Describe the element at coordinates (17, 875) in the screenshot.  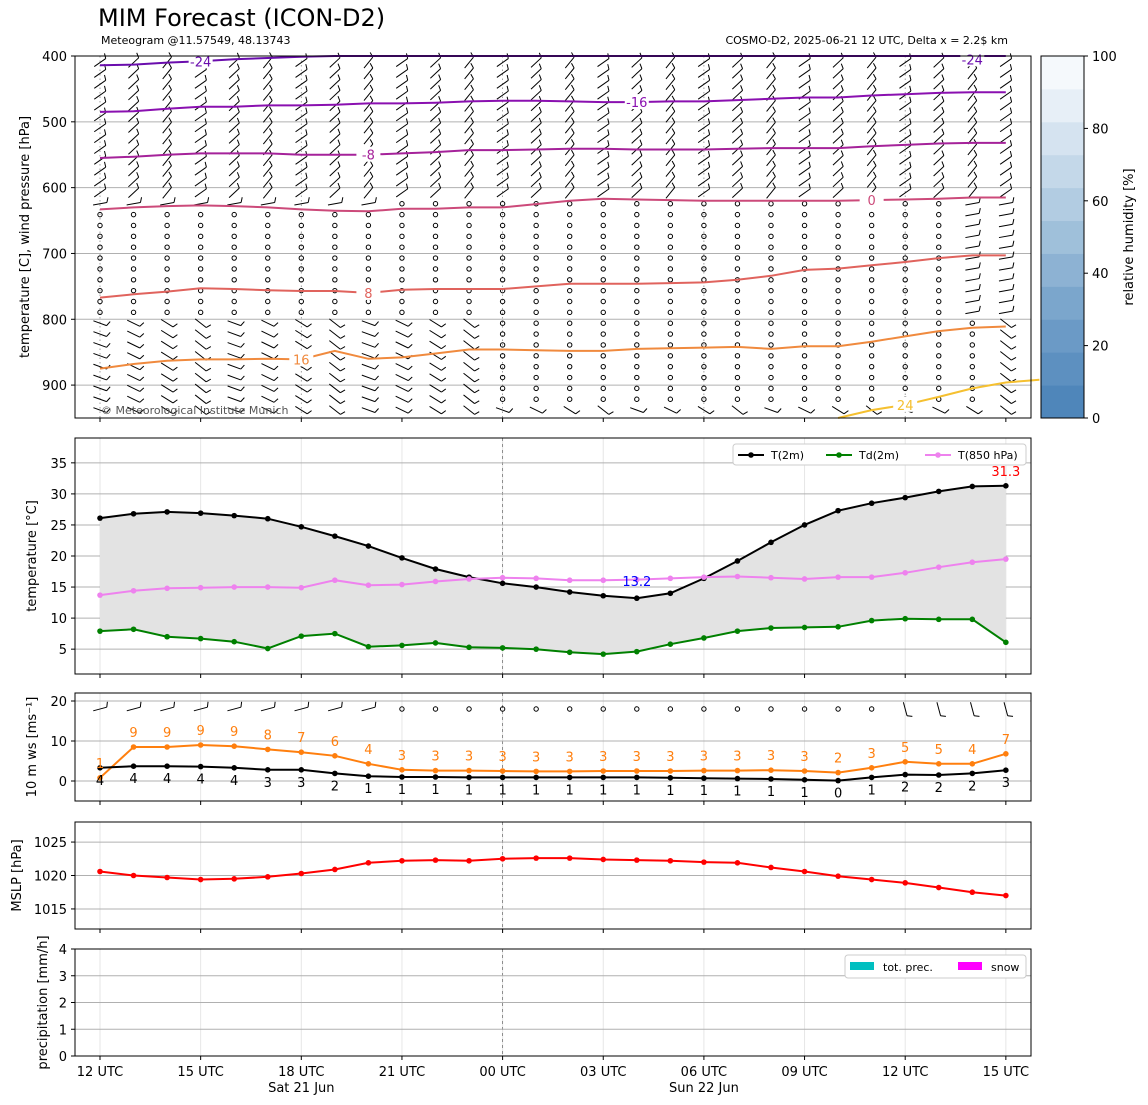
I see `y-axis-label: MSLP [hPa]` at that location.